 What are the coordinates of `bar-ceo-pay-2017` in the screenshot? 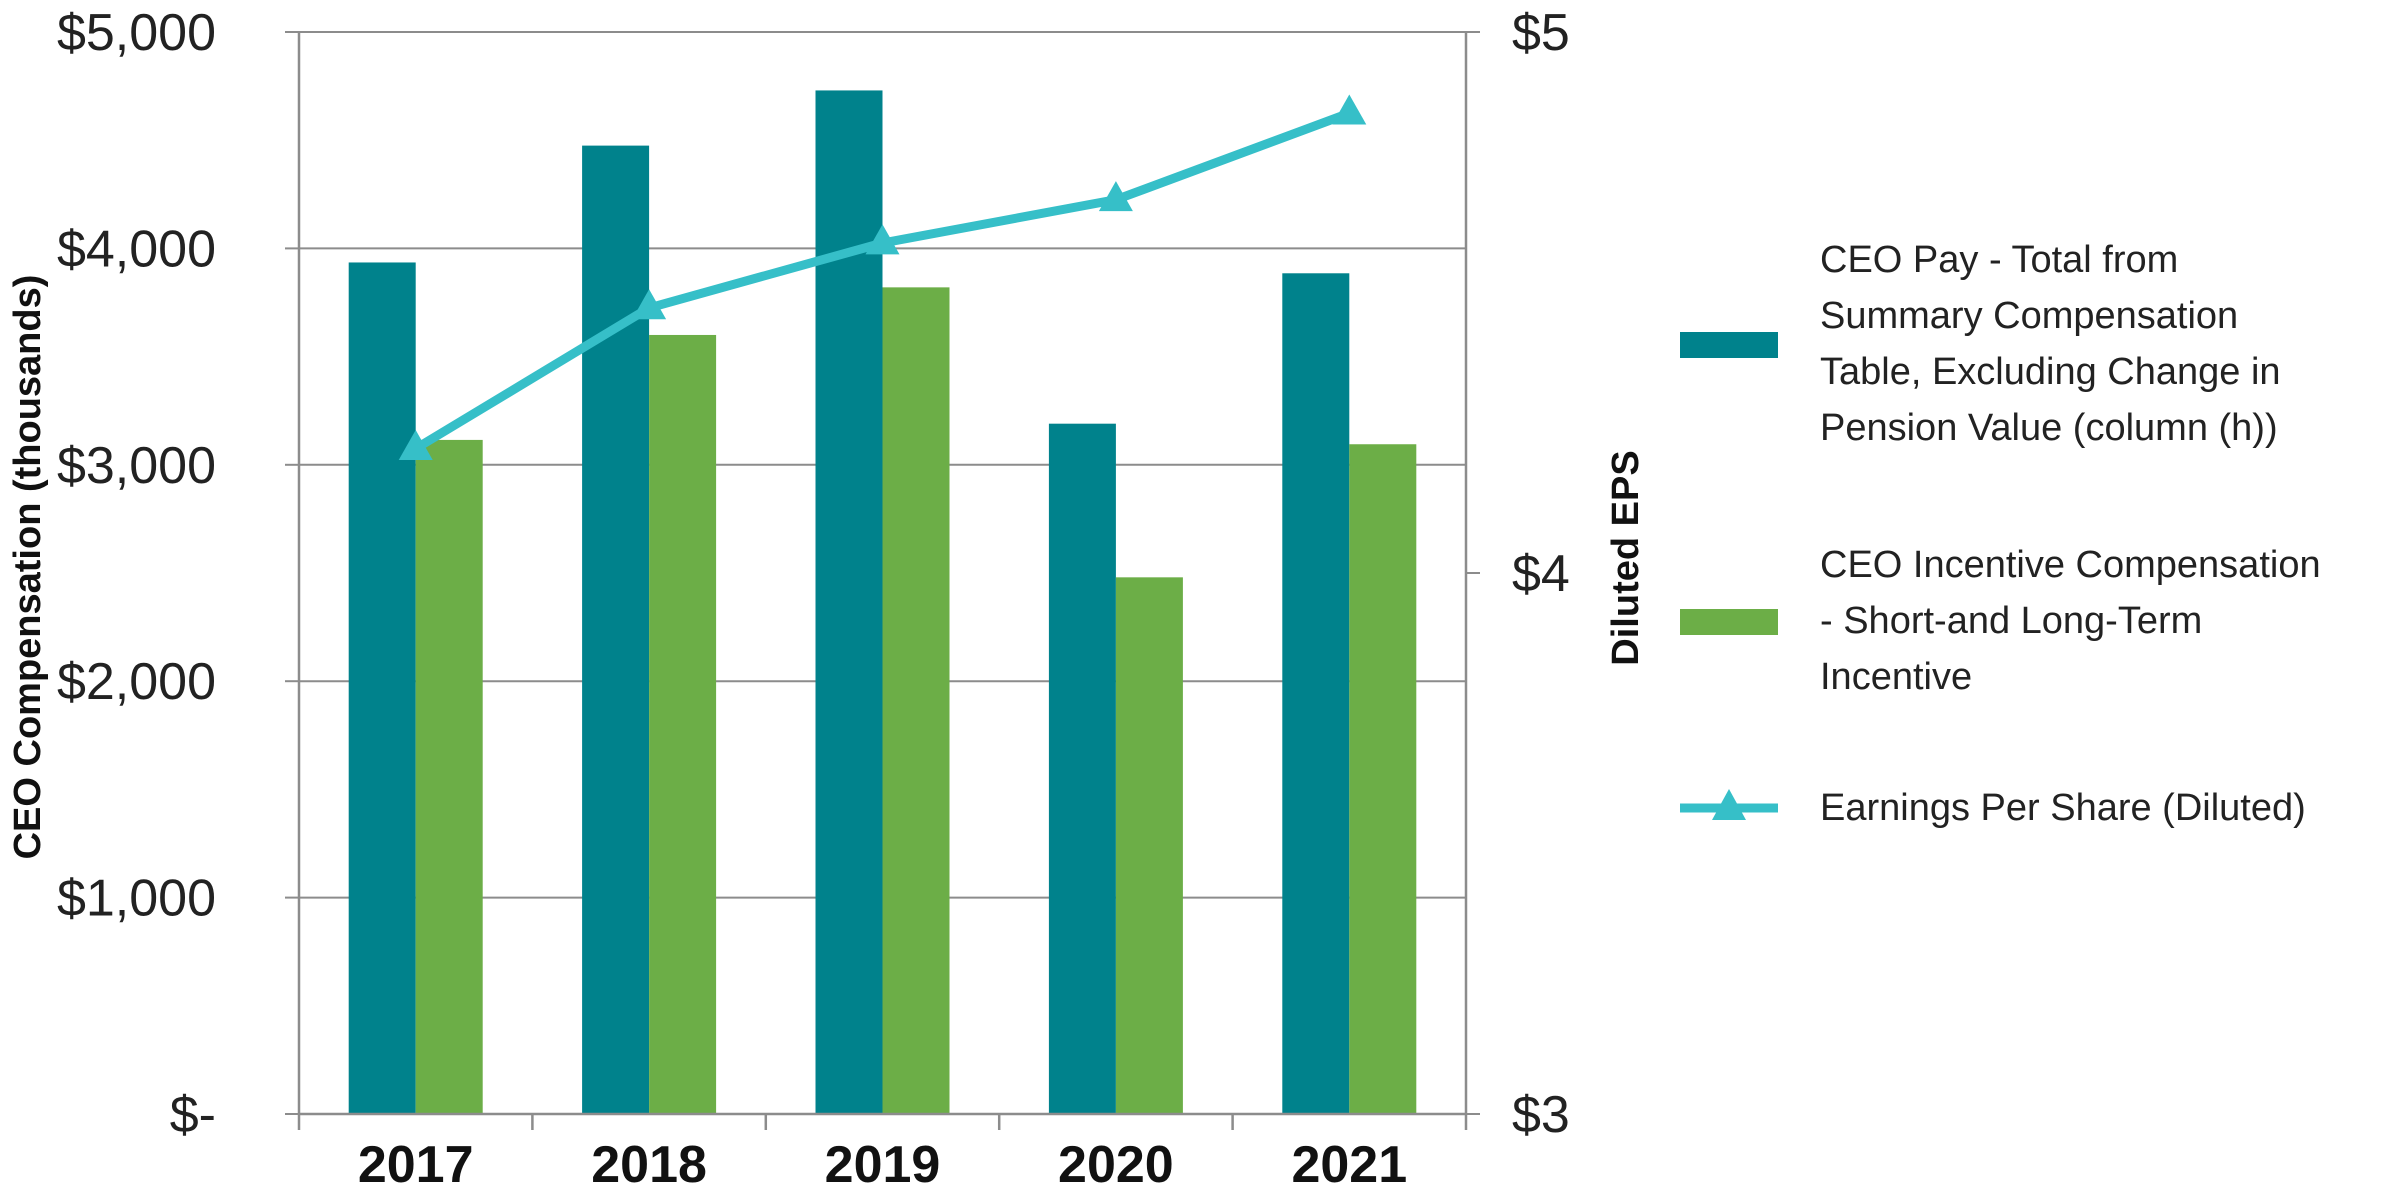 It's located at (382, 688).